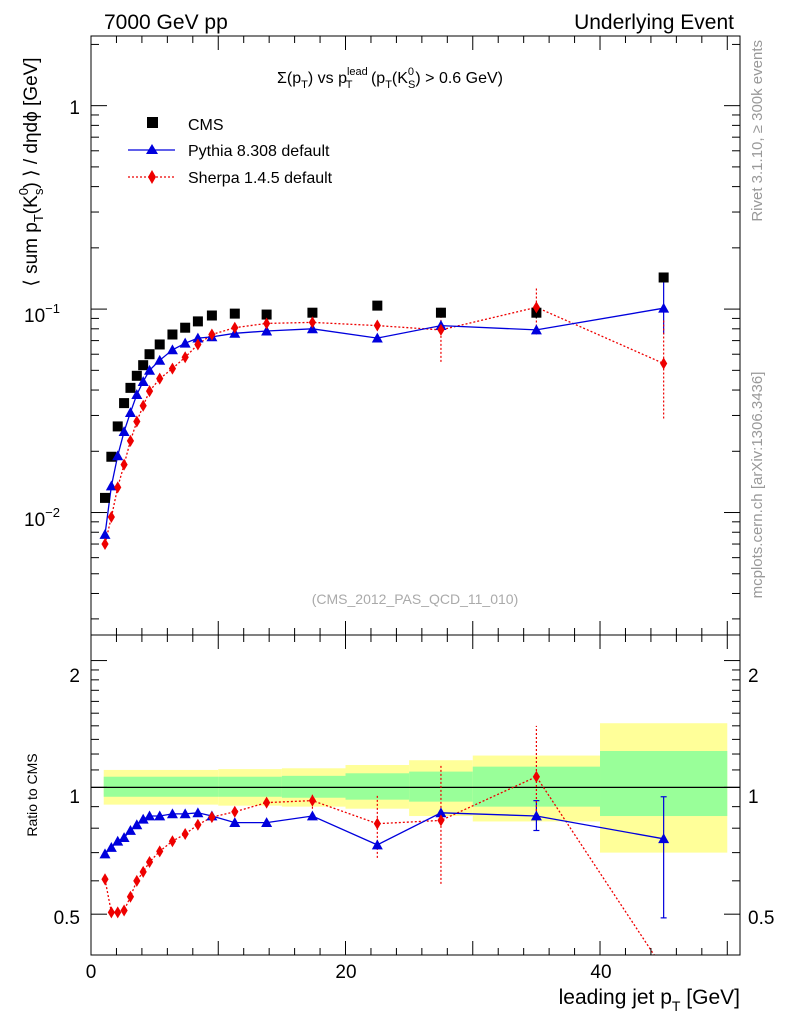 This screenshot has width=786, height=1024. Describe the element at coordinates (757, 485) in the screenshot. I see `mcplots-label: mcplots.cern.ch [arXiv:1306.3436]` at that location.